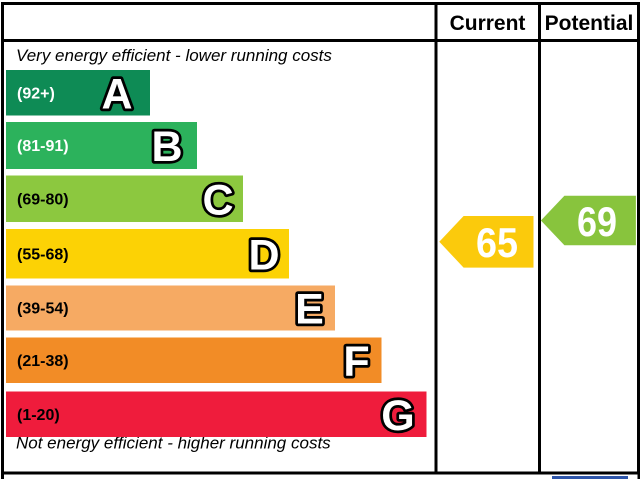 The image size is (640, 484). Describe the element at coordinates (2, 477) in the screenshot. I see `bottom-left-border-stub` at that location.